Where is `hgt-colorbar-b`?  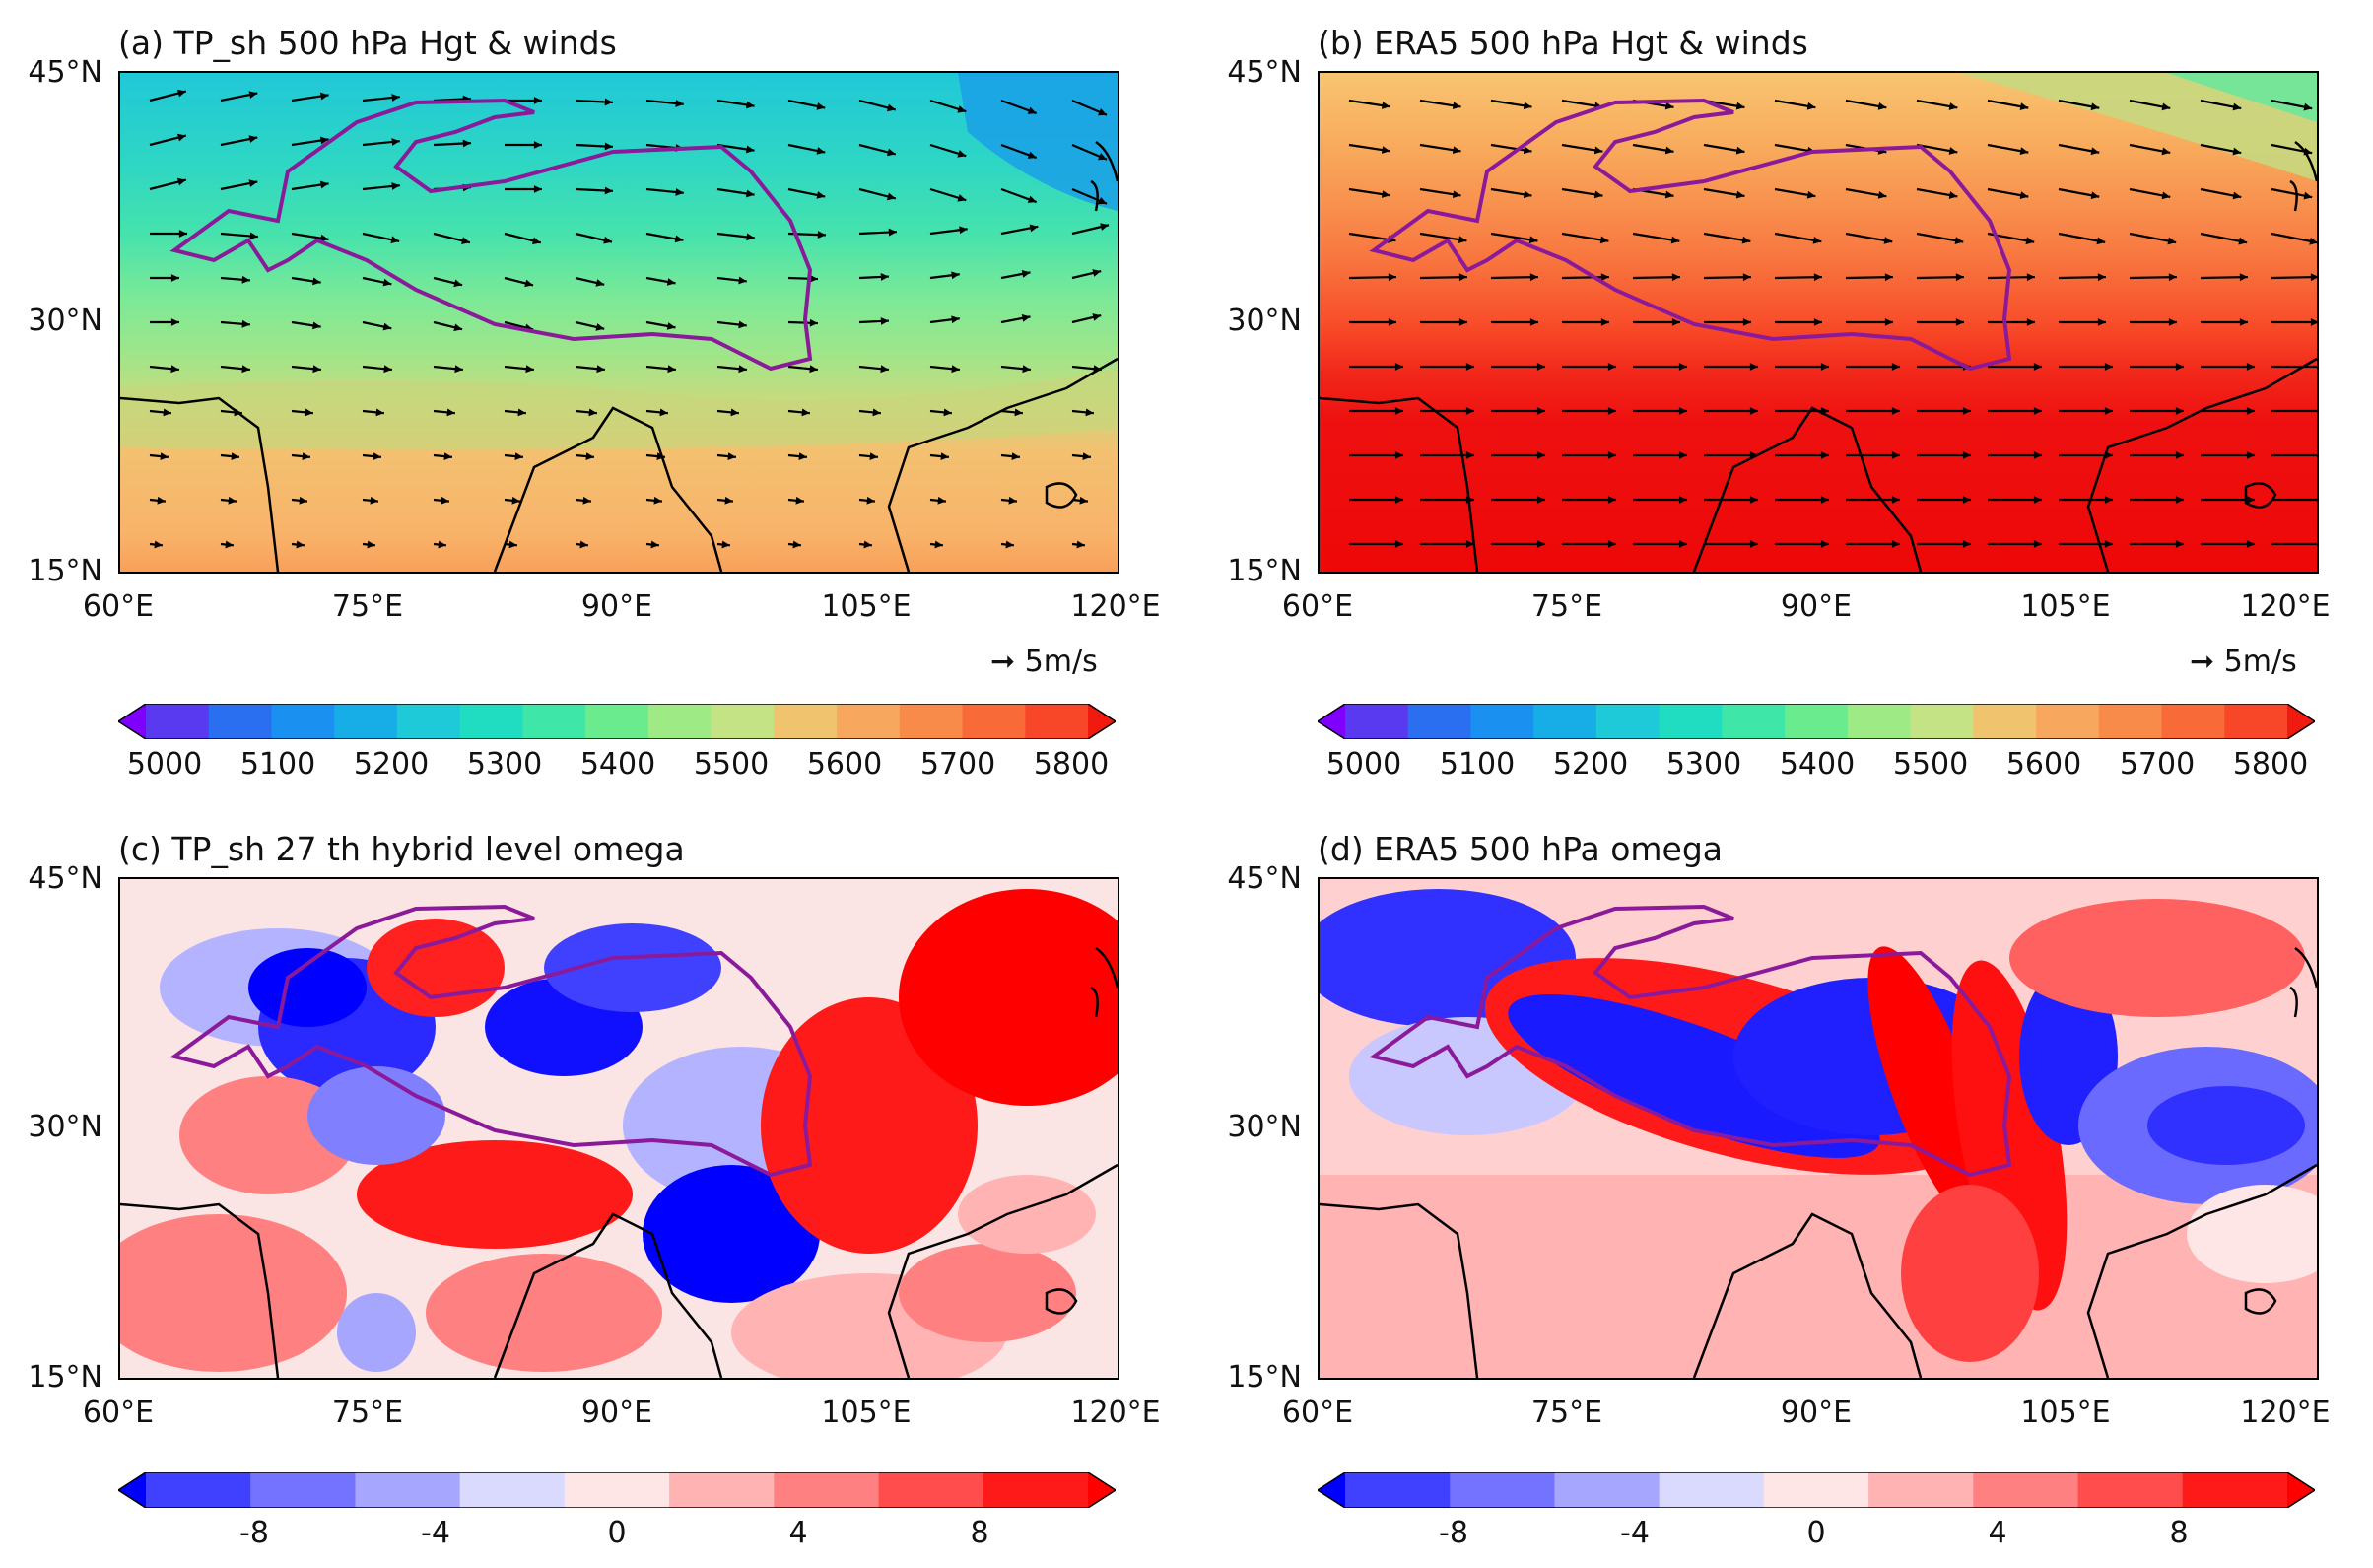
hgt-colorbar-b is located at coordinates (1816, 723).